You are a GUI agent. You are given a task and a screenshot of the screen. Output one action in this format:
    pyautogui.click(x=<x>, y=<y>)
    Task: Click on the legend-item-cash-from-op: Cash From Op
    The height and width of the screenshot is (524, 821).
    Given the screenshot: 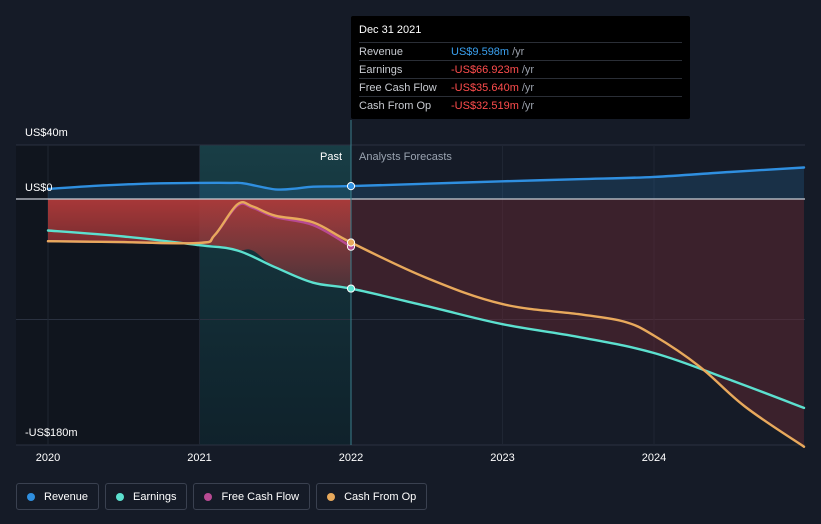 What is the action you would take?
    pyautogui.click(x=372, y=496)
    